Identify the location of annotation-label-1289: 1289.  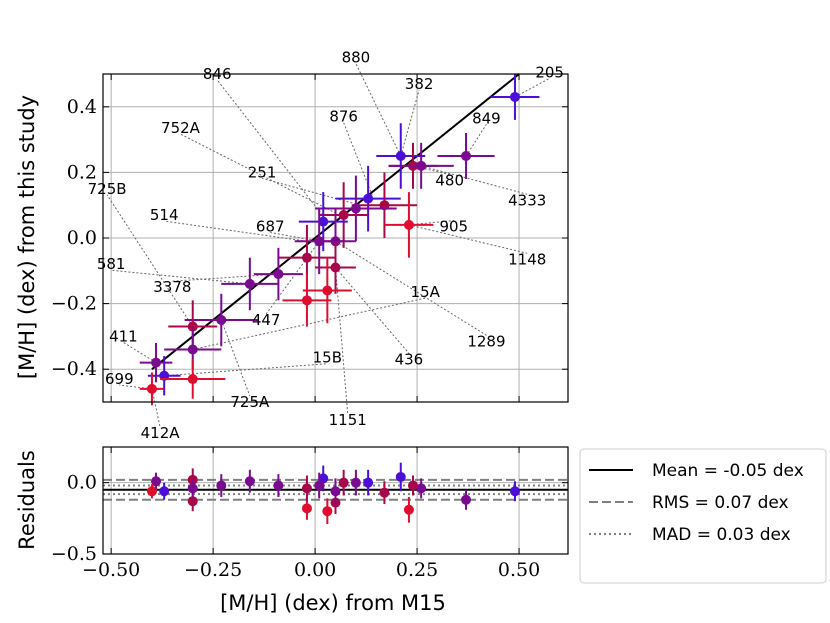
(486, 341).